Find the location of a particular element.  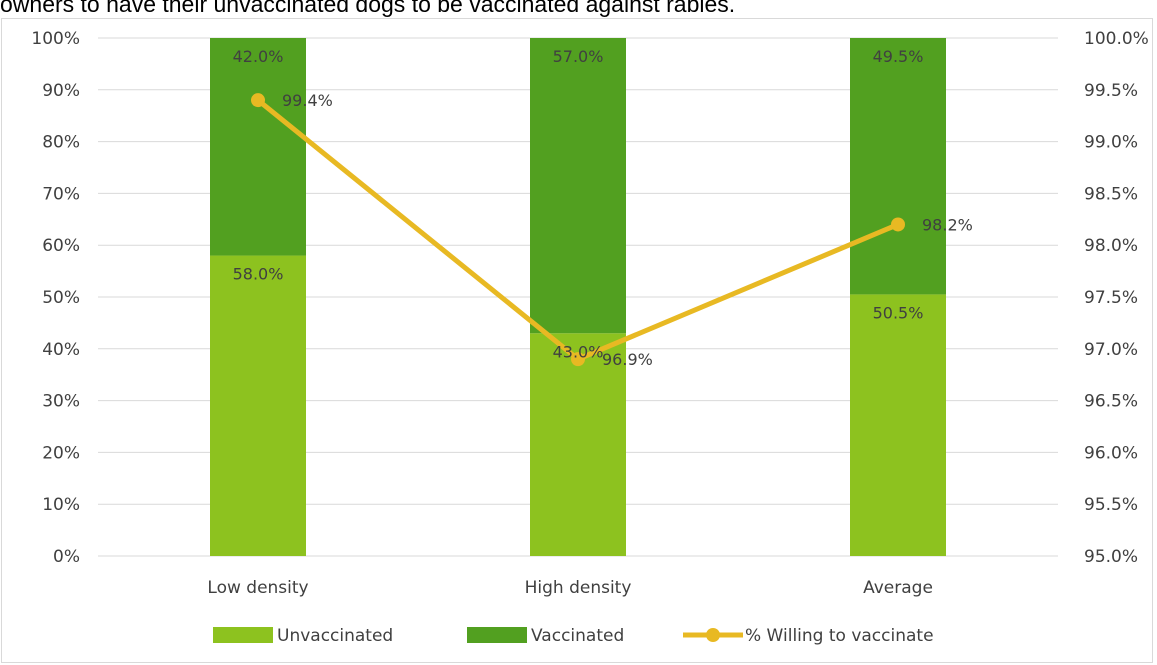

line-data-label: 99.4% is located at coordinates (307, 100).